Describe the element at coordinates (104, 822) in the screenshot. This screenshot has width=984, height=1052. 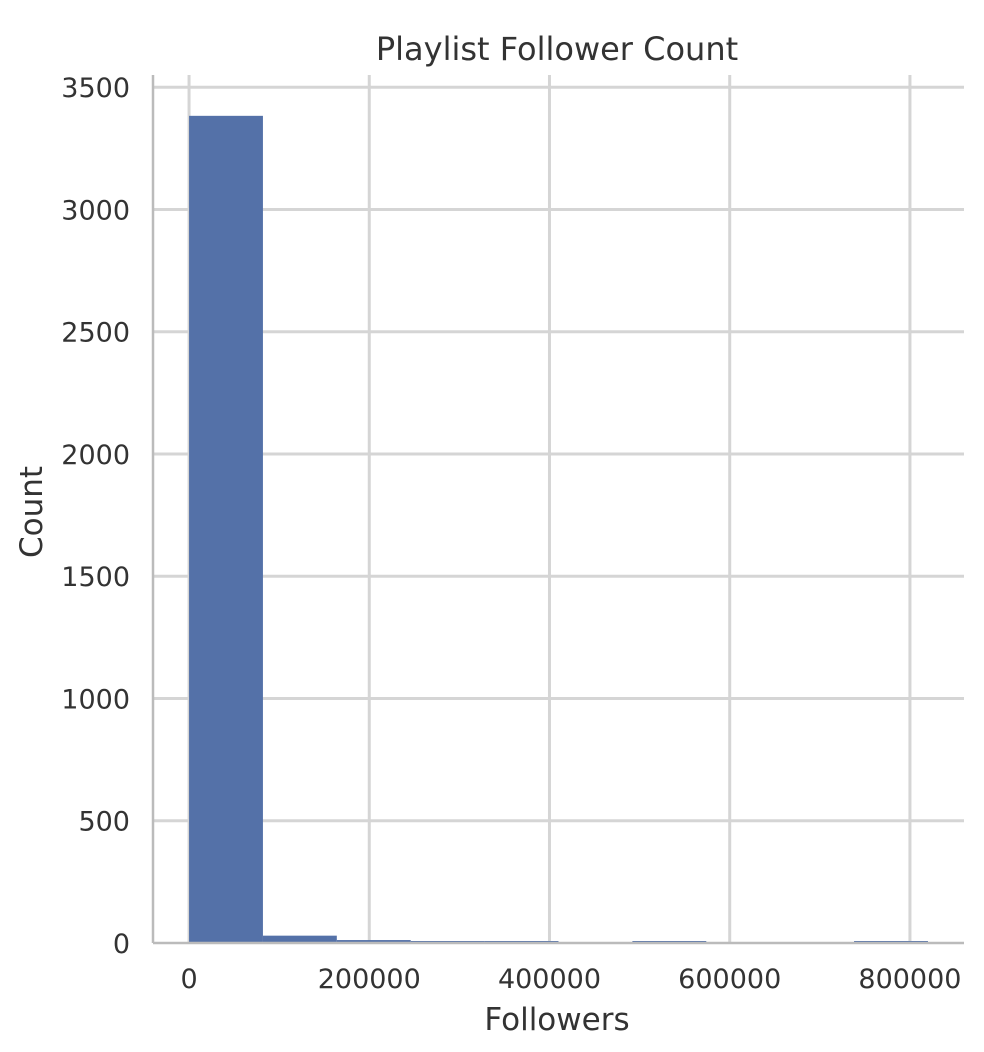
I see `y-tick-label: 500` at that location.